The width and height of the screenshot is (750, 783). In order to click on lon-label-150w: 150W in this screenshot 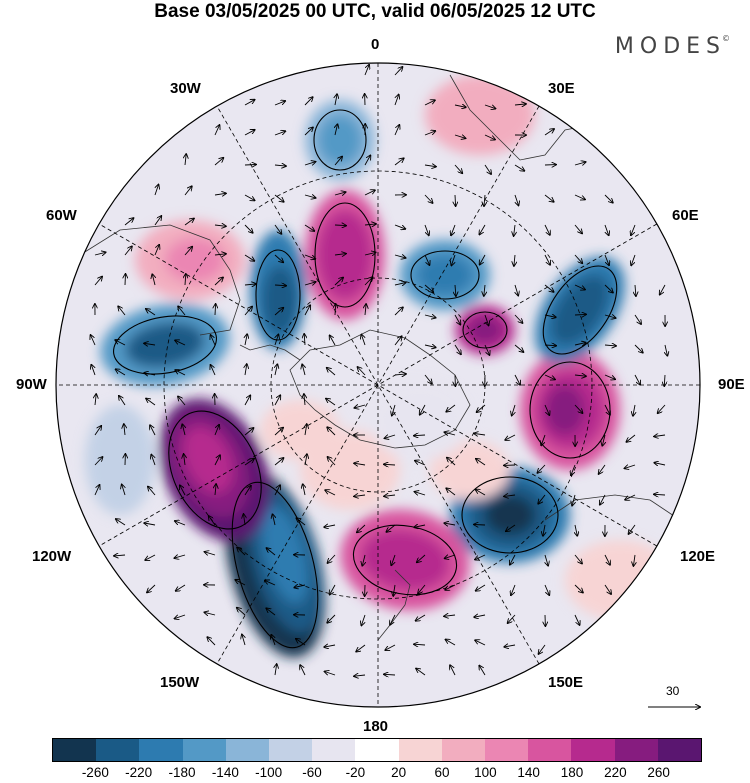, I will do `click(180, 682)`.